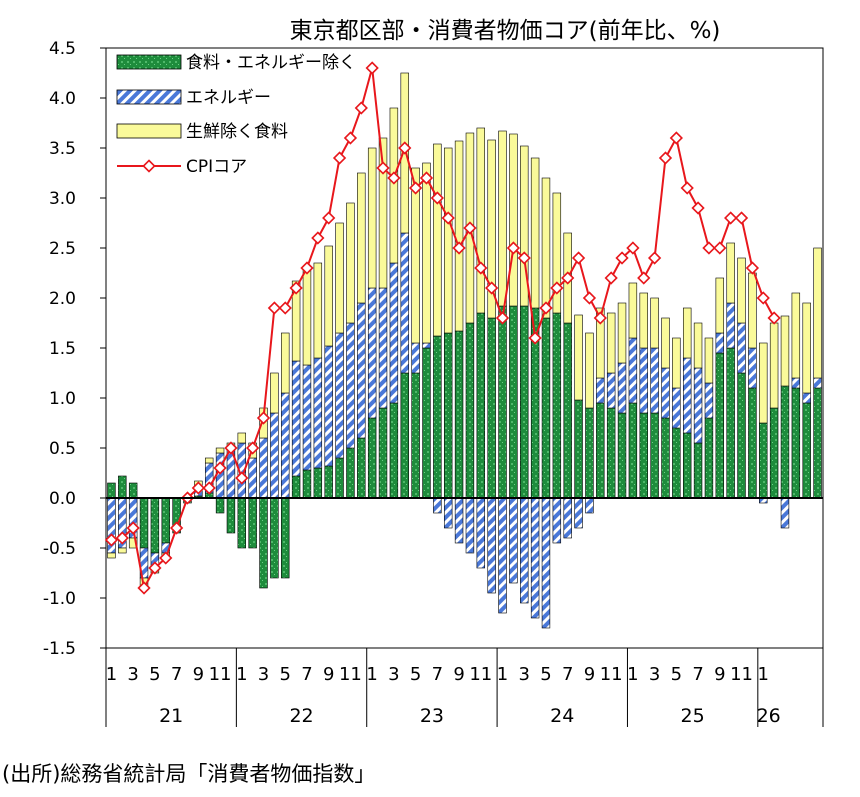 The width and height of the screenshot is (860, 797). Describe the element at coordinates (59, 549) in the screenshot. I see `y-tick-label: -0.5` at that location.